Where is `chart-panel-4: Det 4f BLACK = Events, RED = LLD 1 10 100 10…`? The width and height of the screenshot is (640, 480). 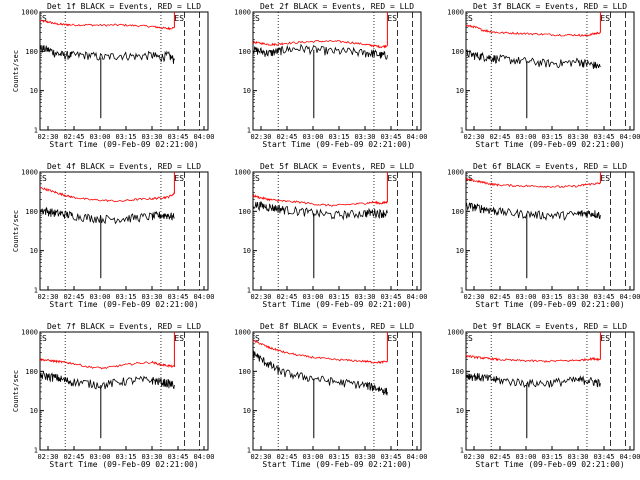
chart-panel-4: Det 4f BLACK = Events, RED = LLD 1 10 100 10… is located at coordinates (113, 235).